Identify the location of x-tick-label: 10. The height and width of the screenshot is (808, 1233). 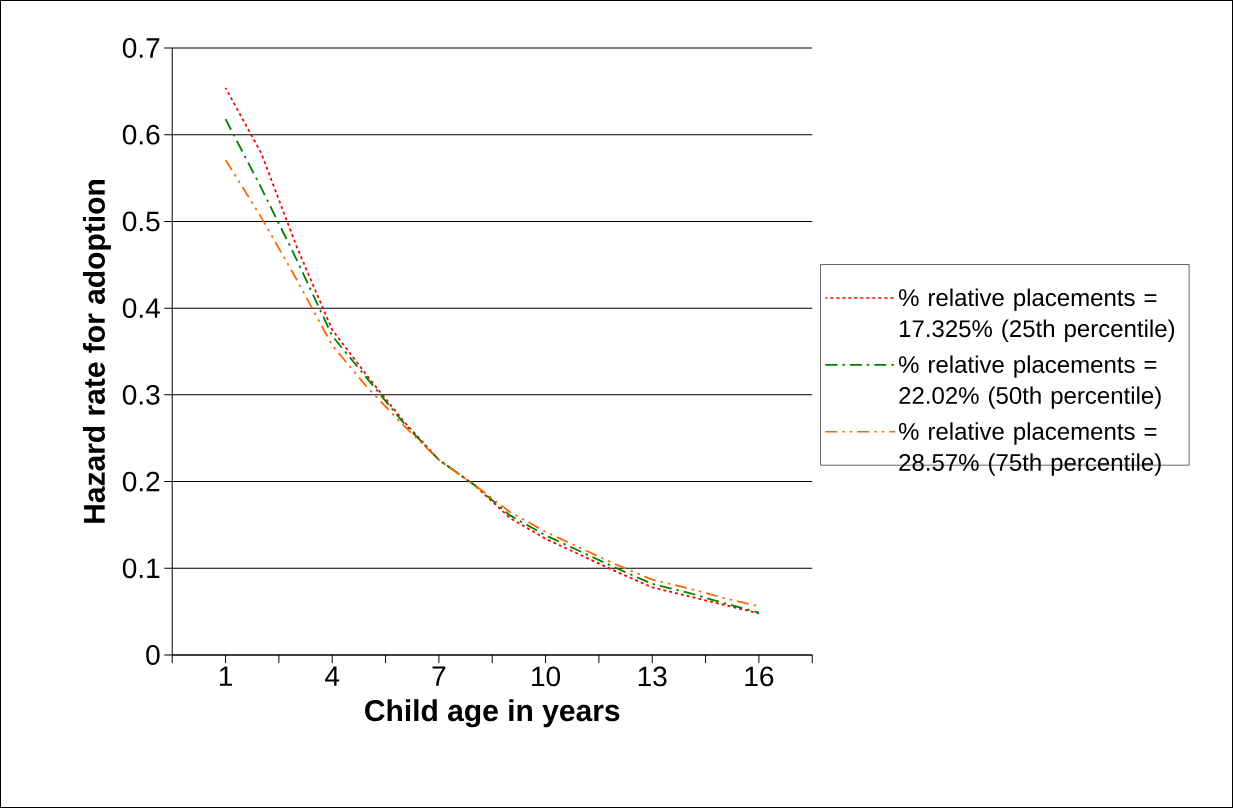
(546, 676).